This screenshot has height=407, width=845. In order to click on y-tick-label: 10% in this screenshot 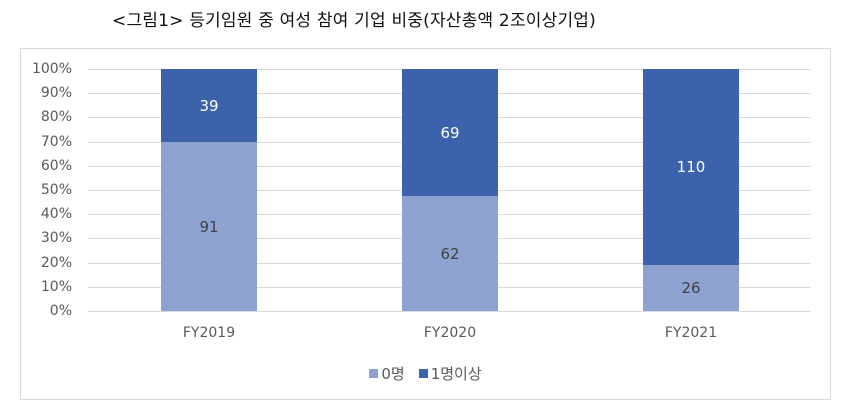, I will do `click(56, 287)`.